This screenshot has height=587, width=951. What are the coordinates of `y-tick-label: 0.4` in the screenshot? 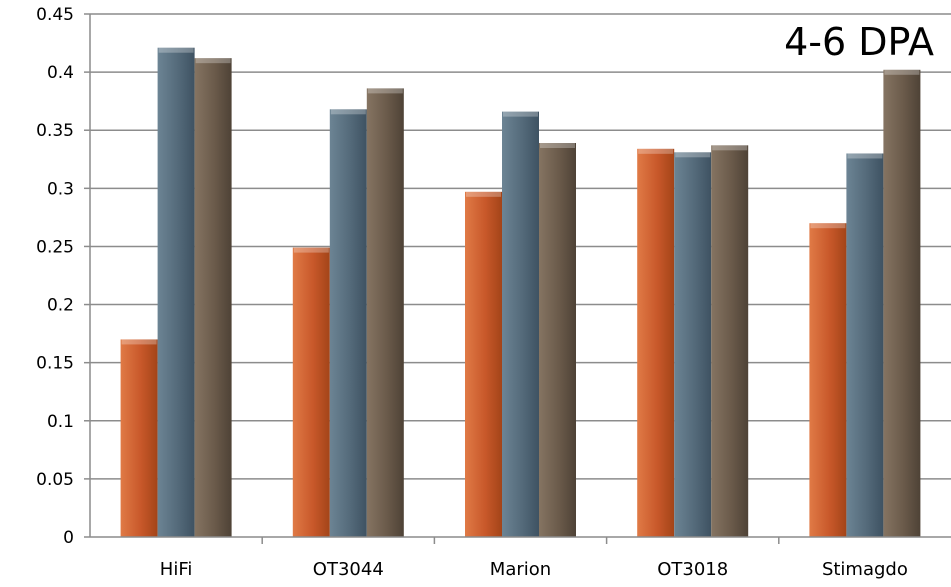 It's located at (60, 73).